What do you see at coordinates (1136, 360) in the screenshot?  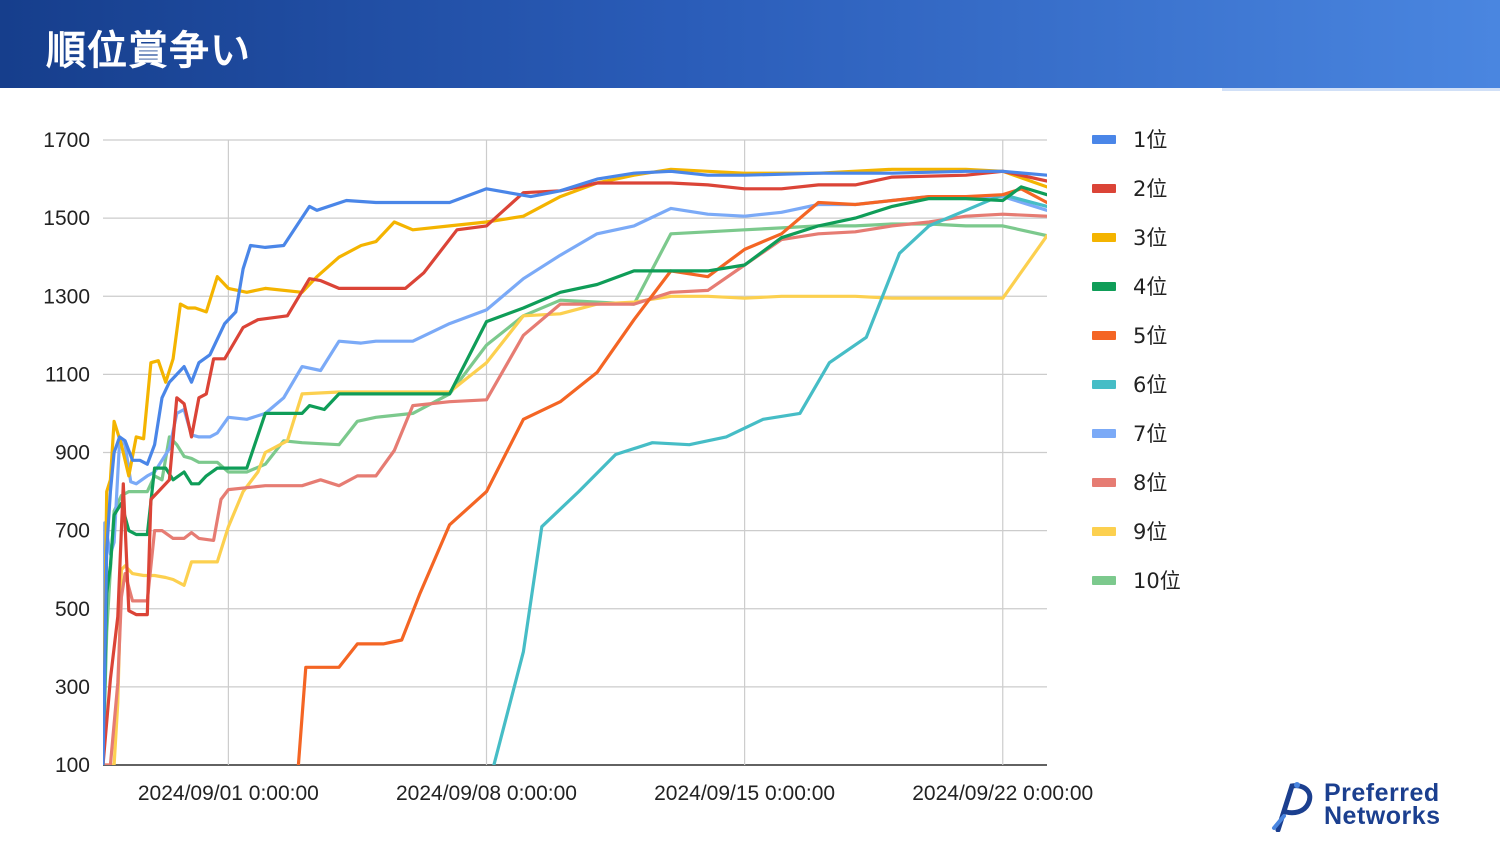 I see `chart-legend: 1位 2位 3位 4位 5位 6位 7位 8位 9位 10位` at bounding box center [1136, 360].